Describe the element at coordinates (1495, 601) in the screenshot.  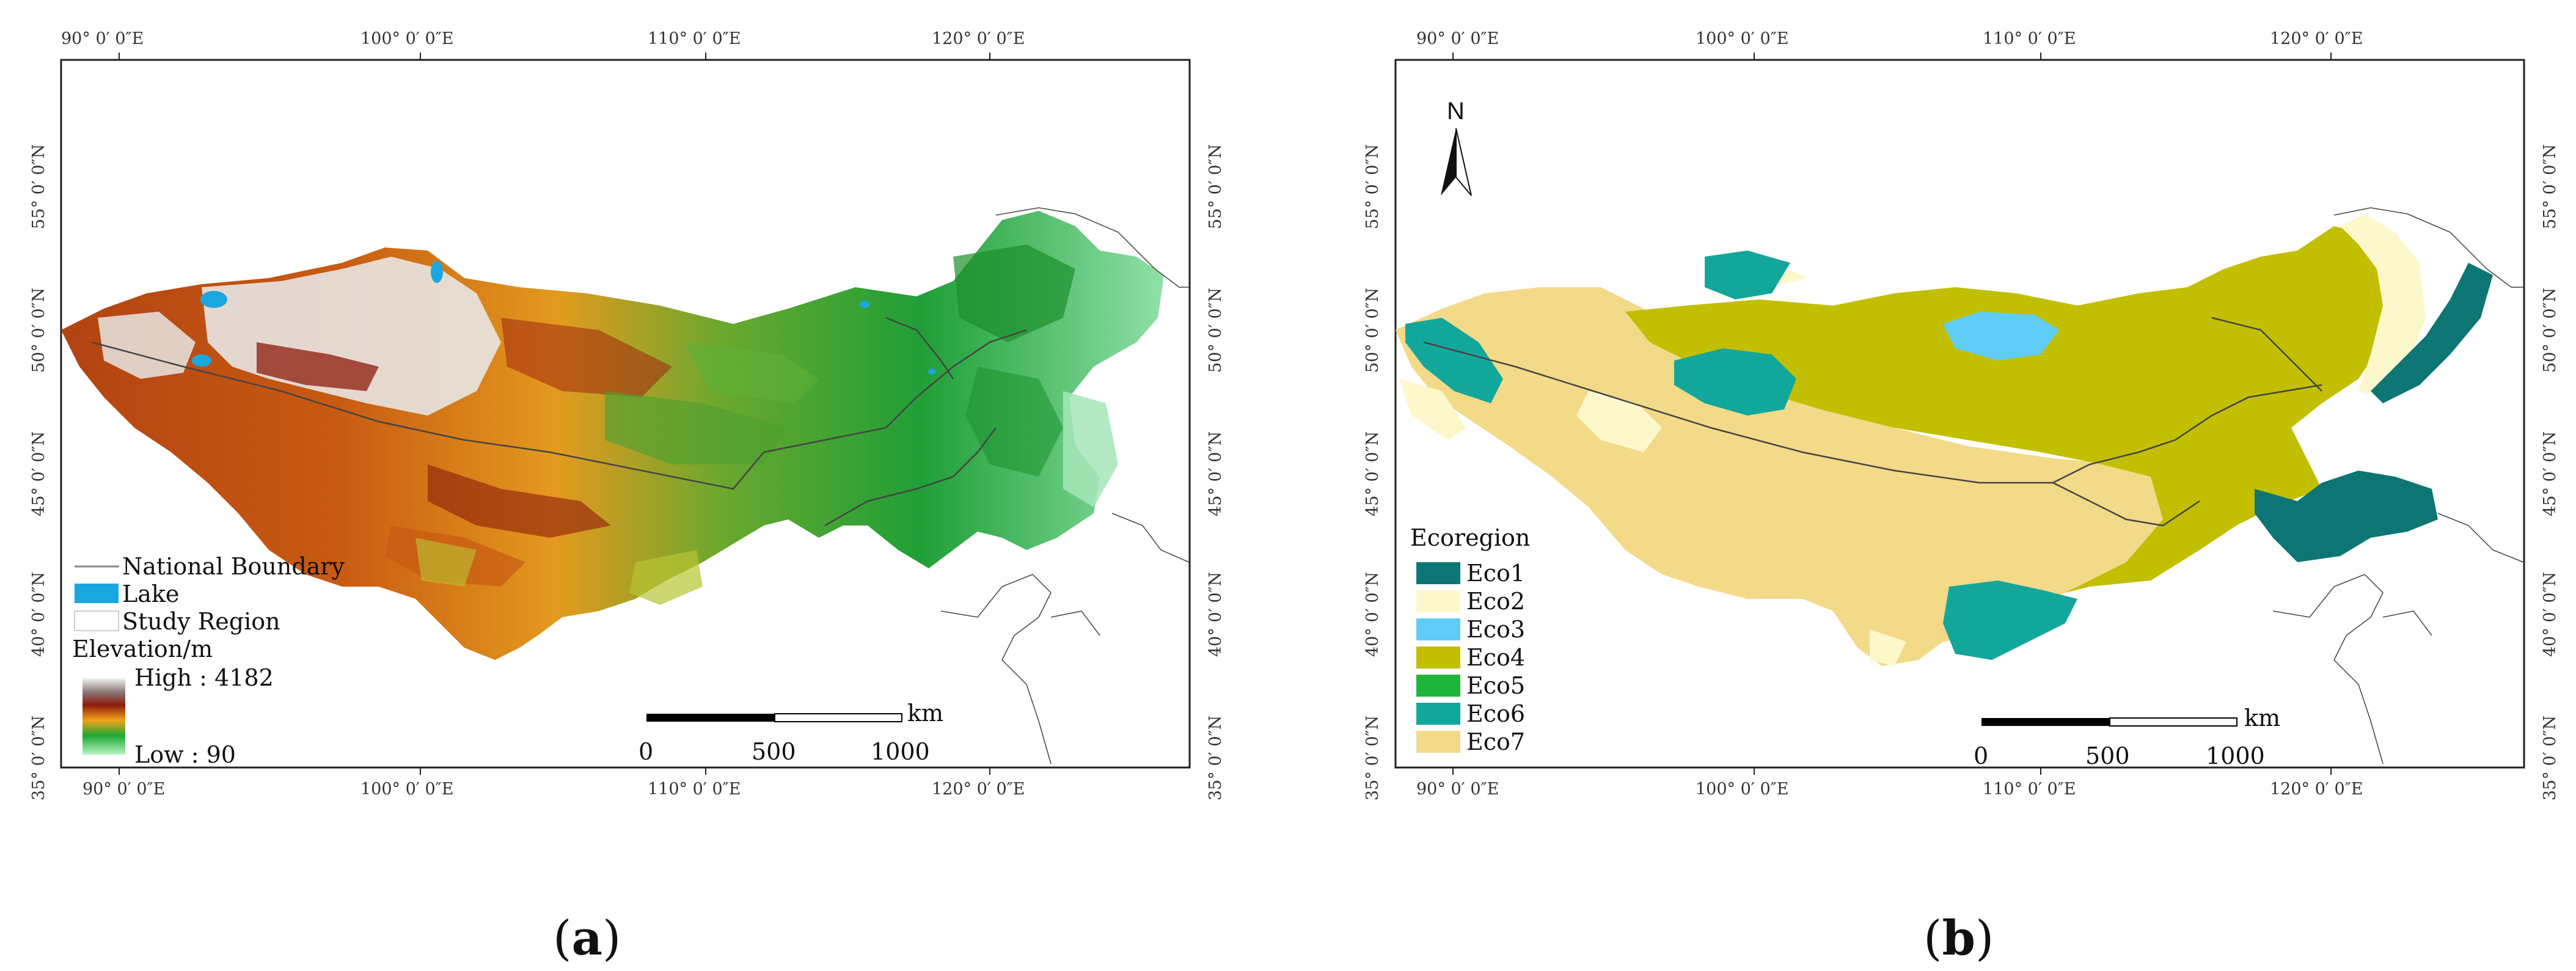
I see `legend-label-eco2: Eco2` at that location.